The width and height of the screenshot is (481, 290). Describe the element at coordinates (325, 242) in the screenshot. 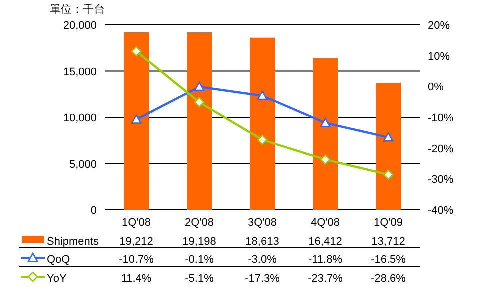

I see `data-label: 16,412` at that location.